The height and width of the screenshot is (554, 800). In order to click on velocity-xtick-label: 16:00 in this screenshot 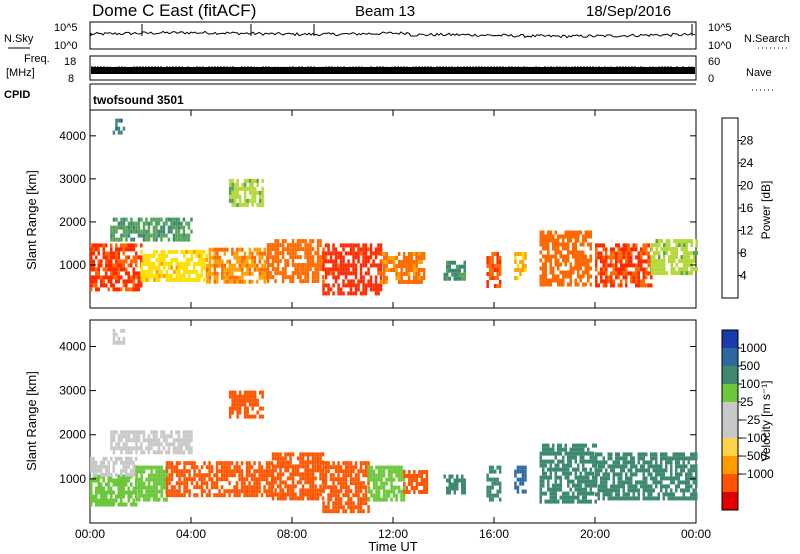, I will do `click(494, 534)`.